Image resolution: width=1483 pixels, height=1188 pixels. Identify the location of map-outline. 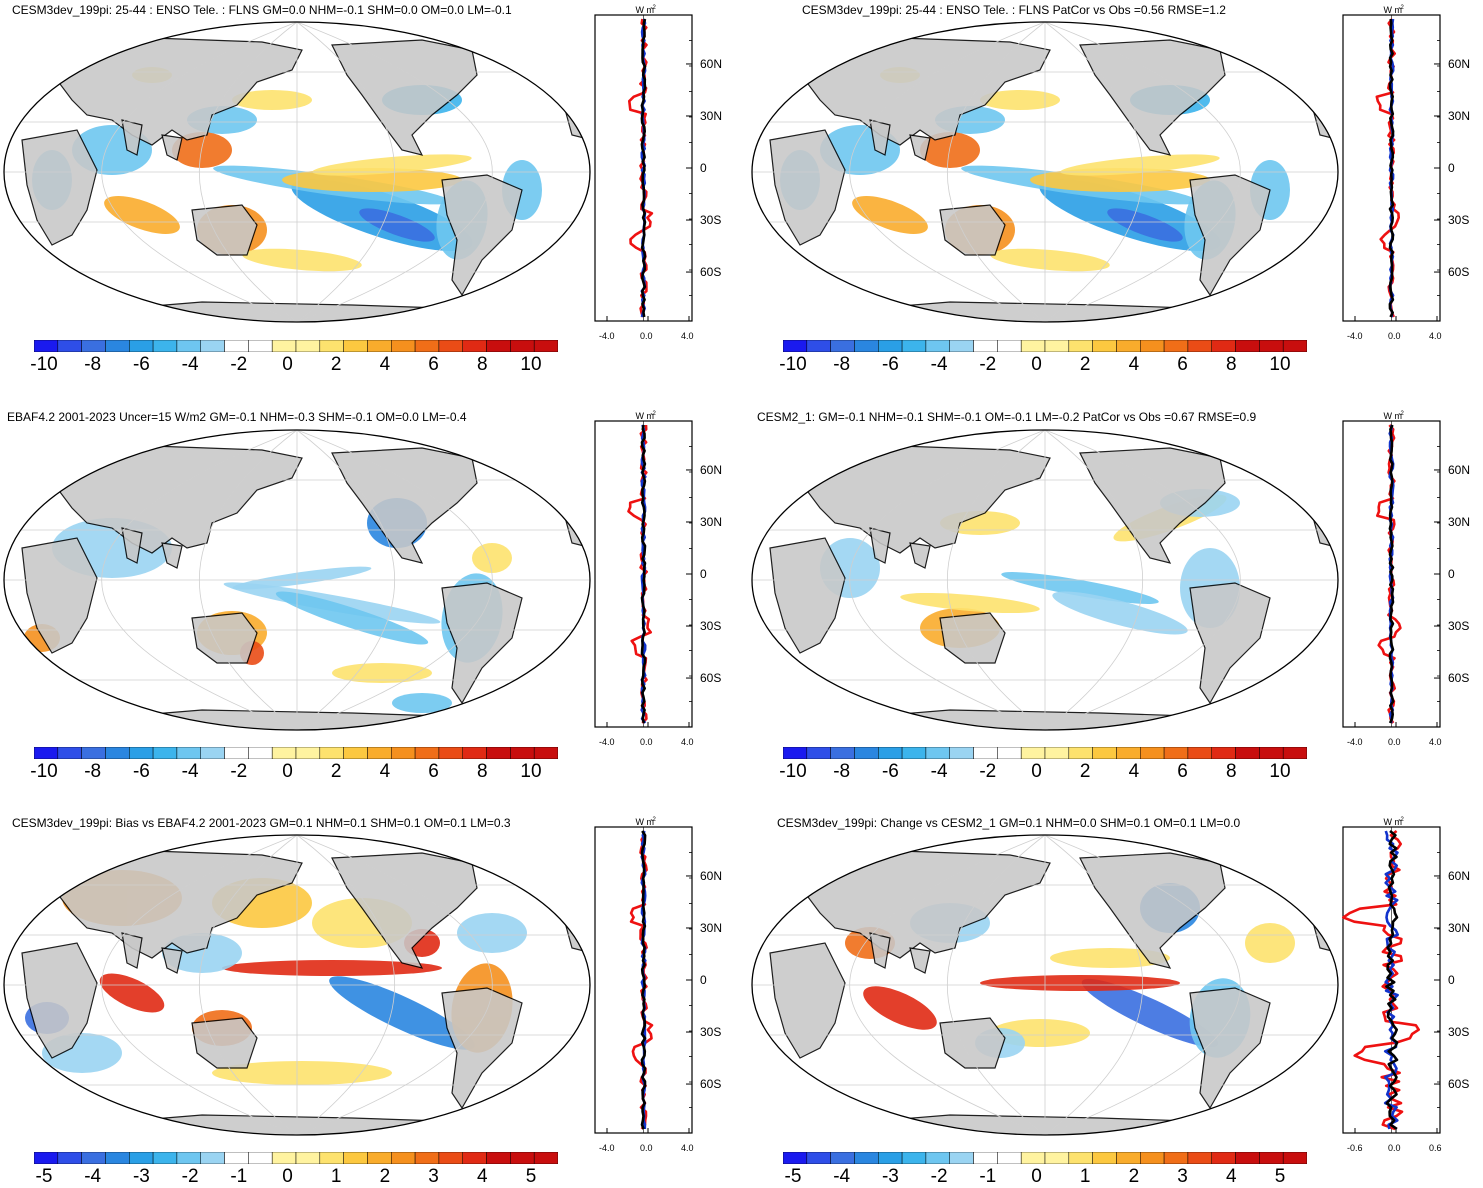
(297, 580).